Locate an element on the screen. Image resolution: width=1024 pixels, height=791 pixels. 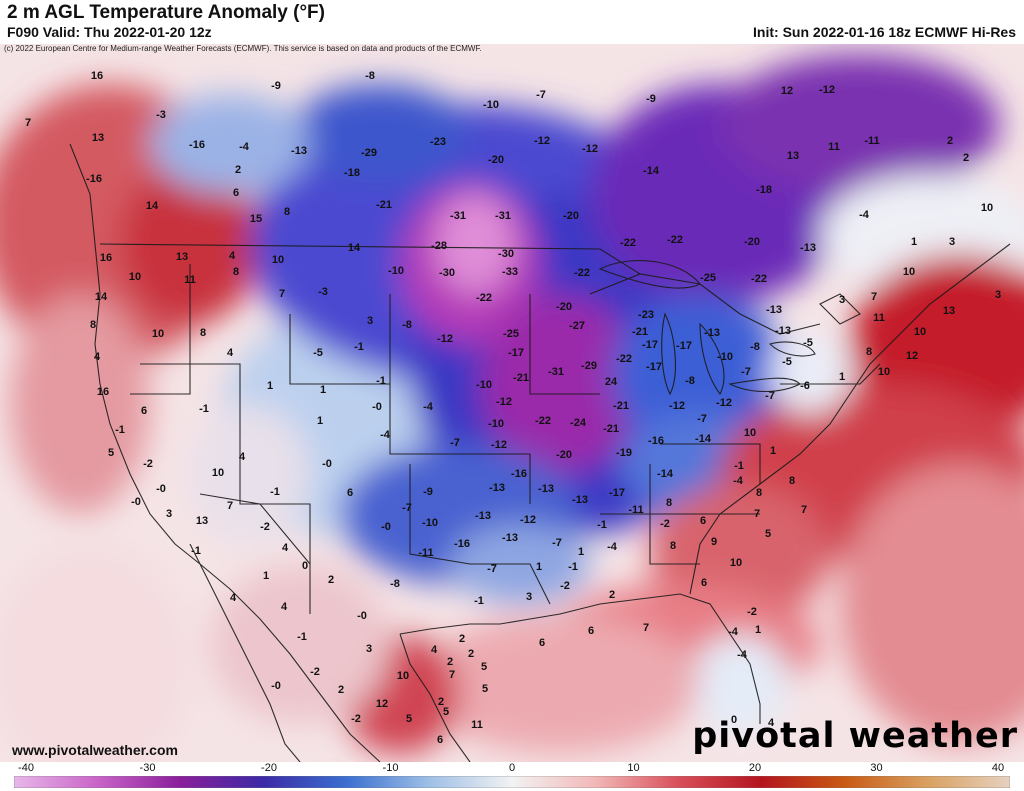
colorbar-tick: 30 is located at coordinates (876, 768).